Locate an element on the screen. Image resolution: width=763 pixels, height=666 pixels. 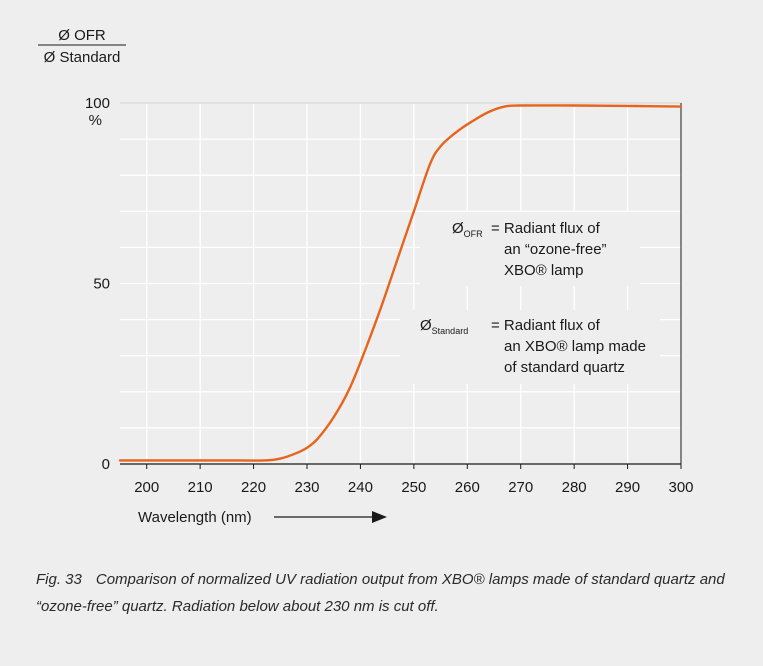
legend-standard-line-2: an XBO® lamp made is located at coordinates (575, 346).